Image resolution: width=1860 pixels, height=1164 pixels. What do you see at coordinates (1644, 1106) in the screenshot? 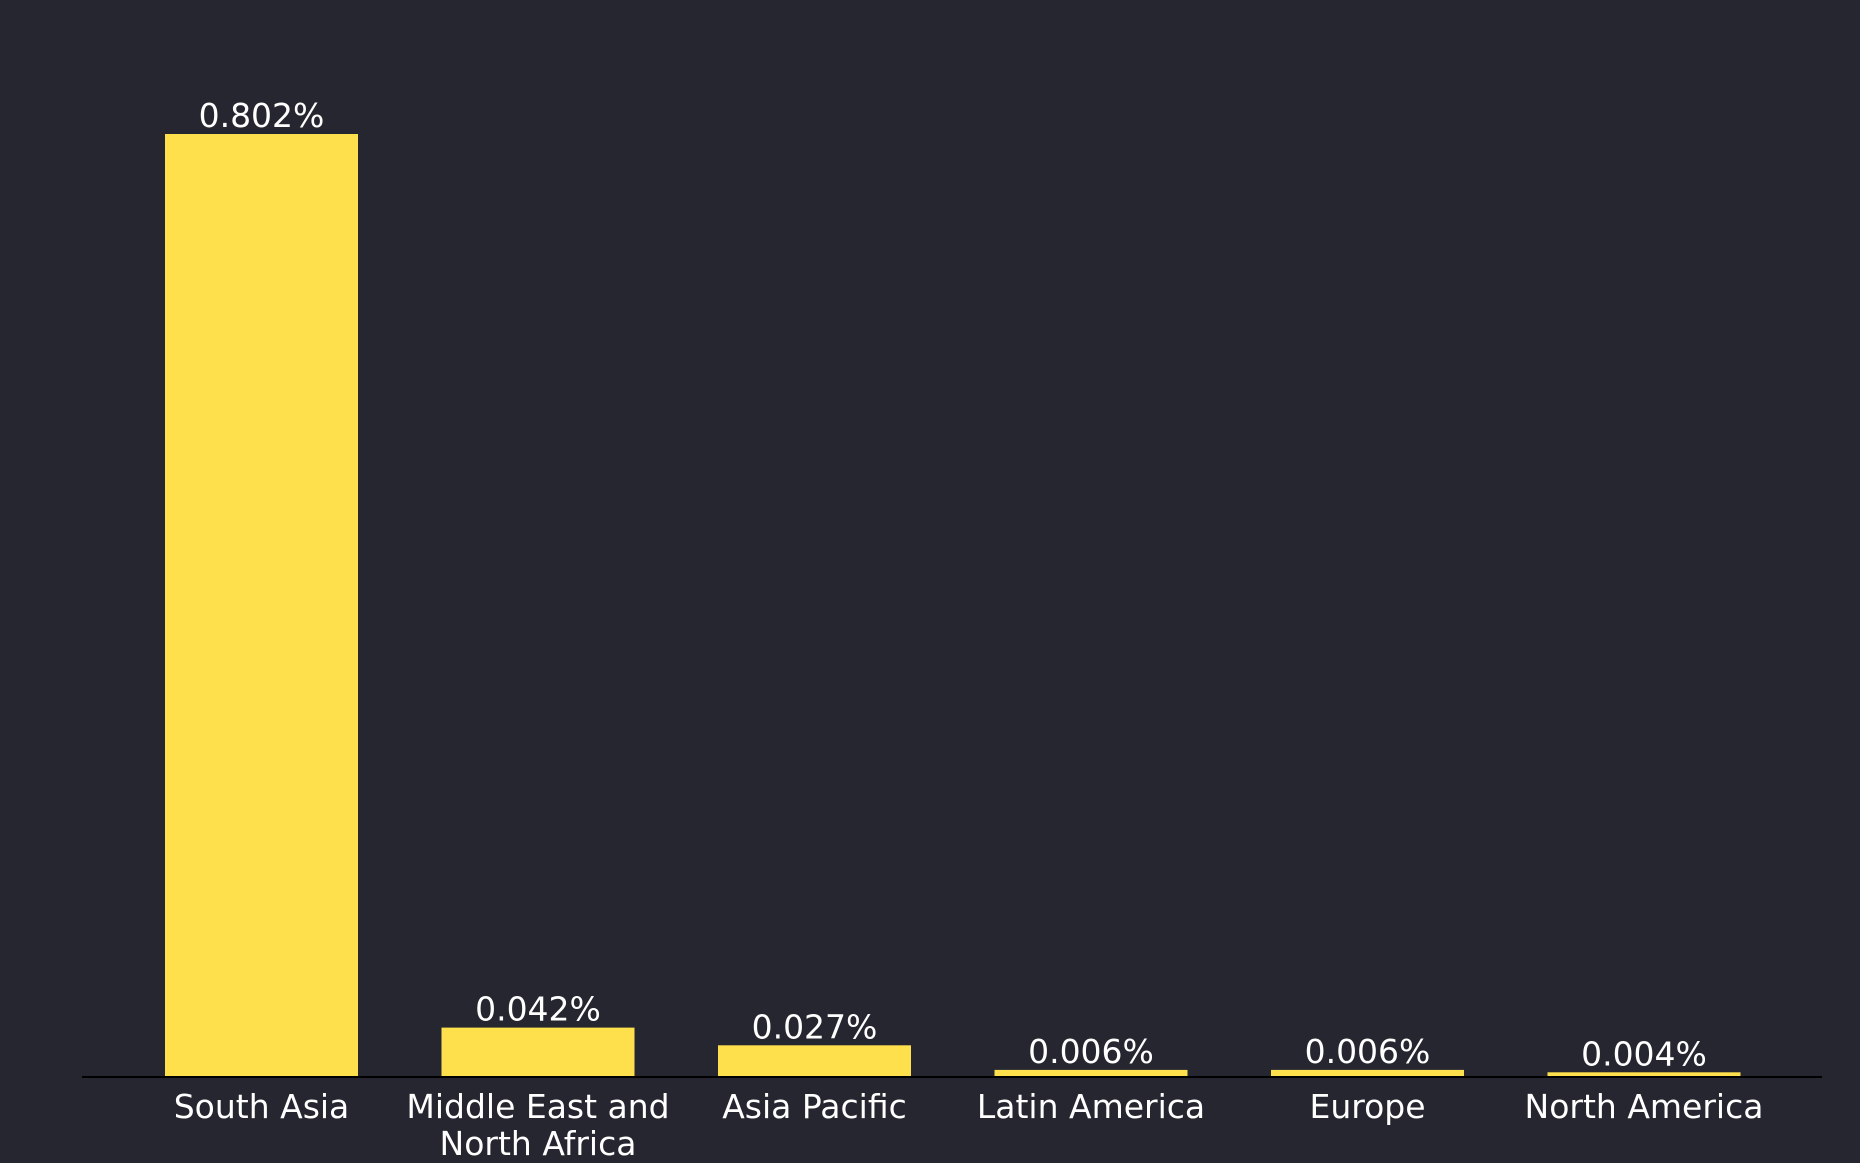
I see `category-label-5: North America` at bounding box center [1644, 1106].